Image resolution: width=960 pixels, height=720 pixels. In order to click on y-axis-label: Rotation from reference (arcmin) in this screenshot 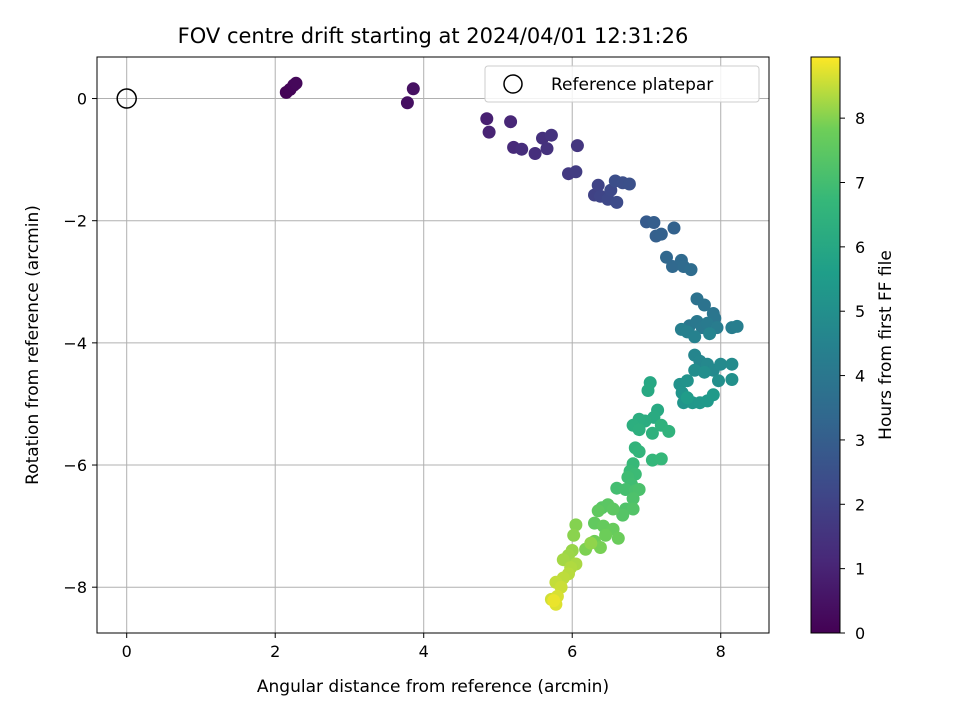, I will do `click(33, 345)`.